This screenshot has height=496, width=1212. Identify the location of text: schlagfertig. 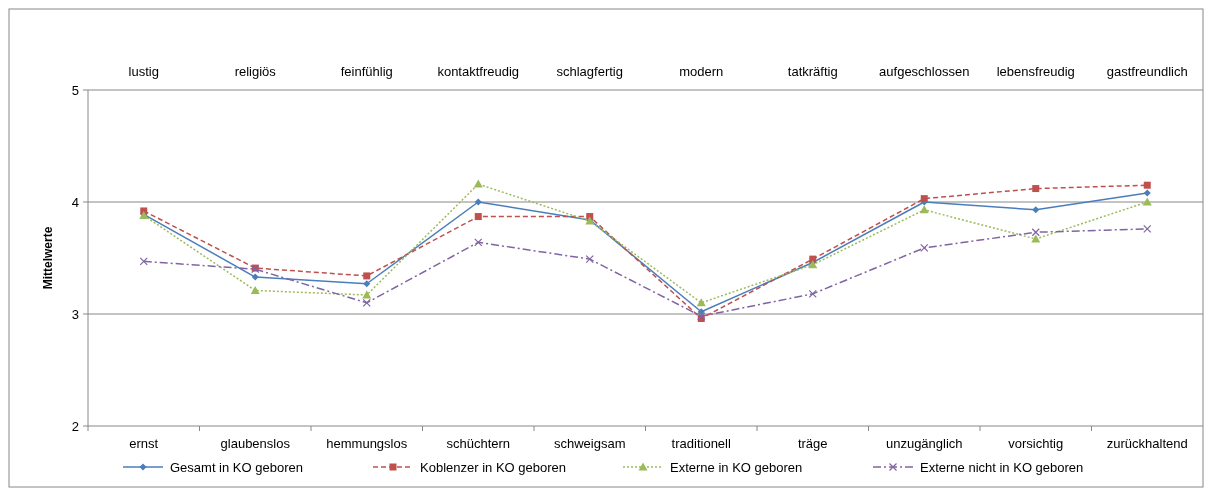
(589, 71).